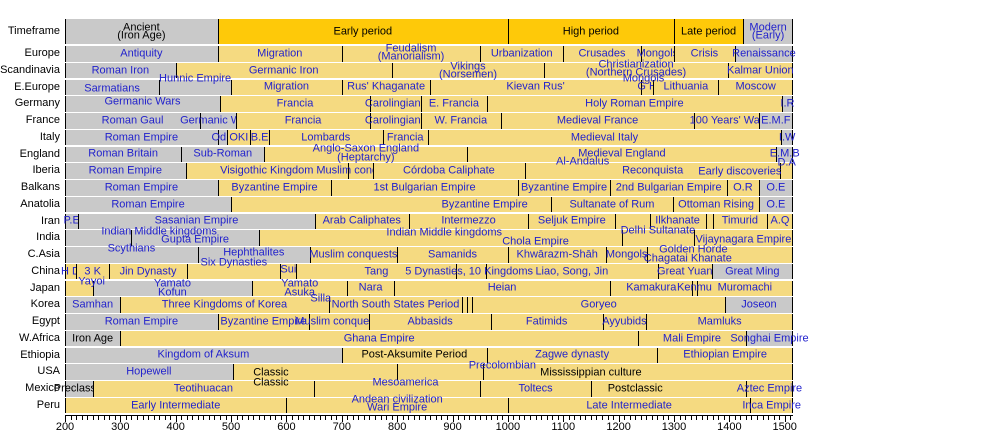 This screenshot has width=1000, height=433. I want to click on timeline-cell-anatolia-ottoman-rising, so click(716, 204).